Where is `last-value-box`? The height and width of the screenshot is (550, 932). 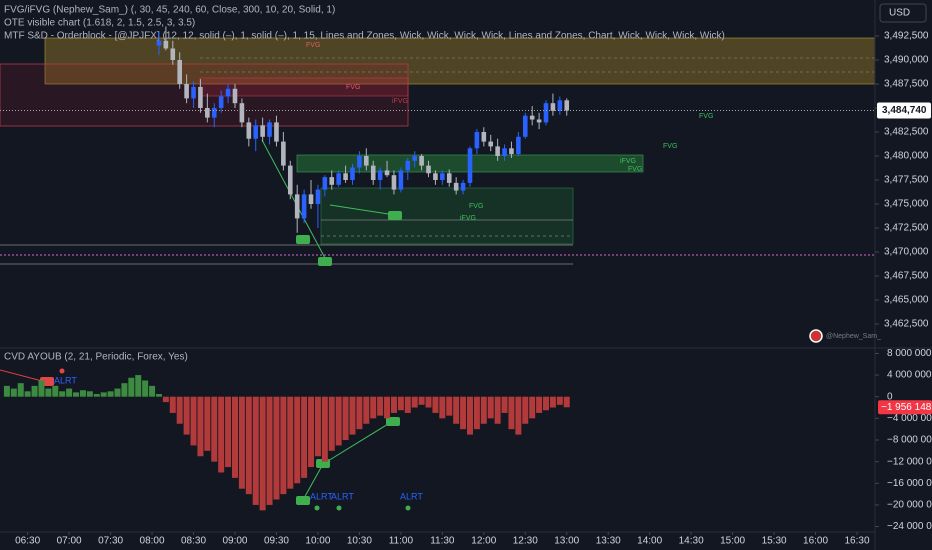 last-value-box is located at coordinates (905, 407).